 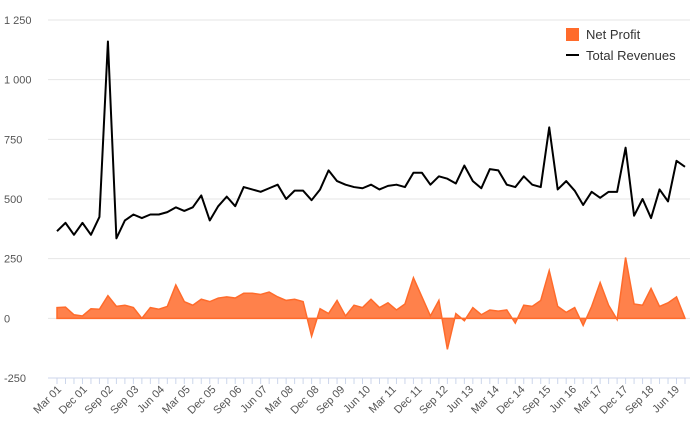 I want to click on x-tick-label: Sep 06, so click(x=227, y=400).